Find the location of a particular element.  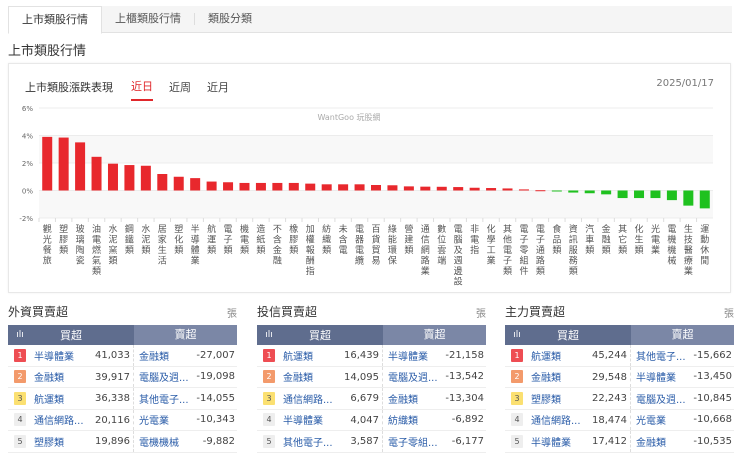

y-tick-label: -2% is located at coordinates (26, 219).